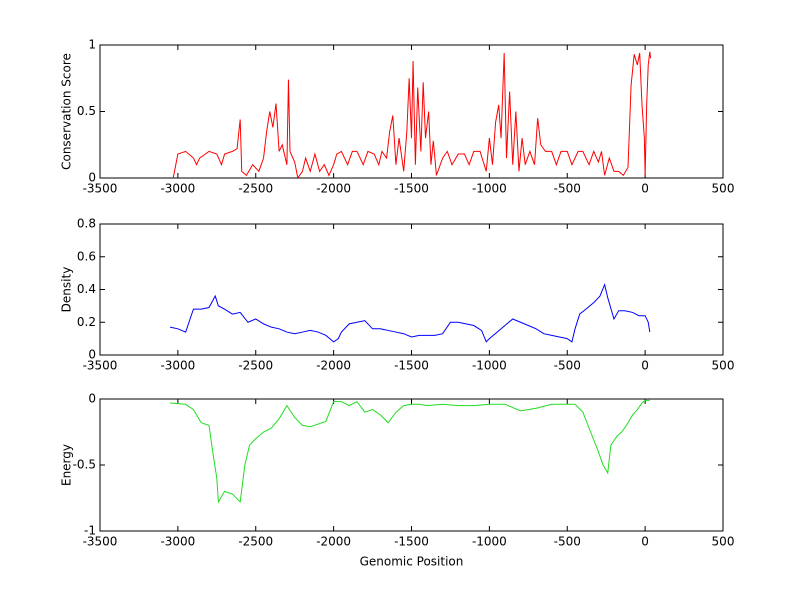 This screenshot has height=599, width=800. What do you see at coordinates (84, 465) in the screenshot?
I see `y-tick-label: -0.5` at bounding box center [84, 465].